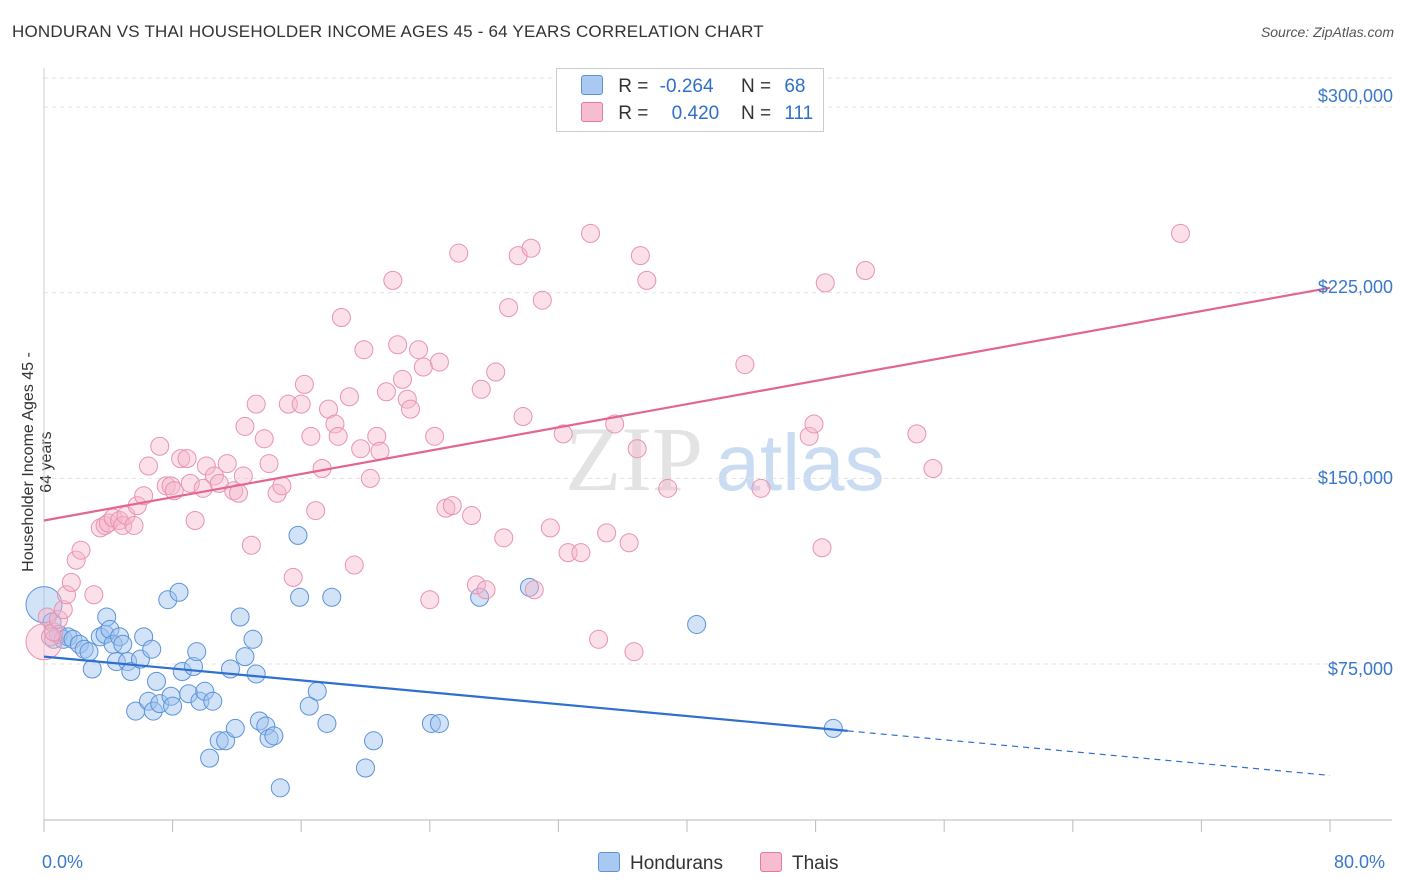 The image size is (1406, 892). I want to click on legend-r-value-hondurans: -0.264, so click(686, 86).